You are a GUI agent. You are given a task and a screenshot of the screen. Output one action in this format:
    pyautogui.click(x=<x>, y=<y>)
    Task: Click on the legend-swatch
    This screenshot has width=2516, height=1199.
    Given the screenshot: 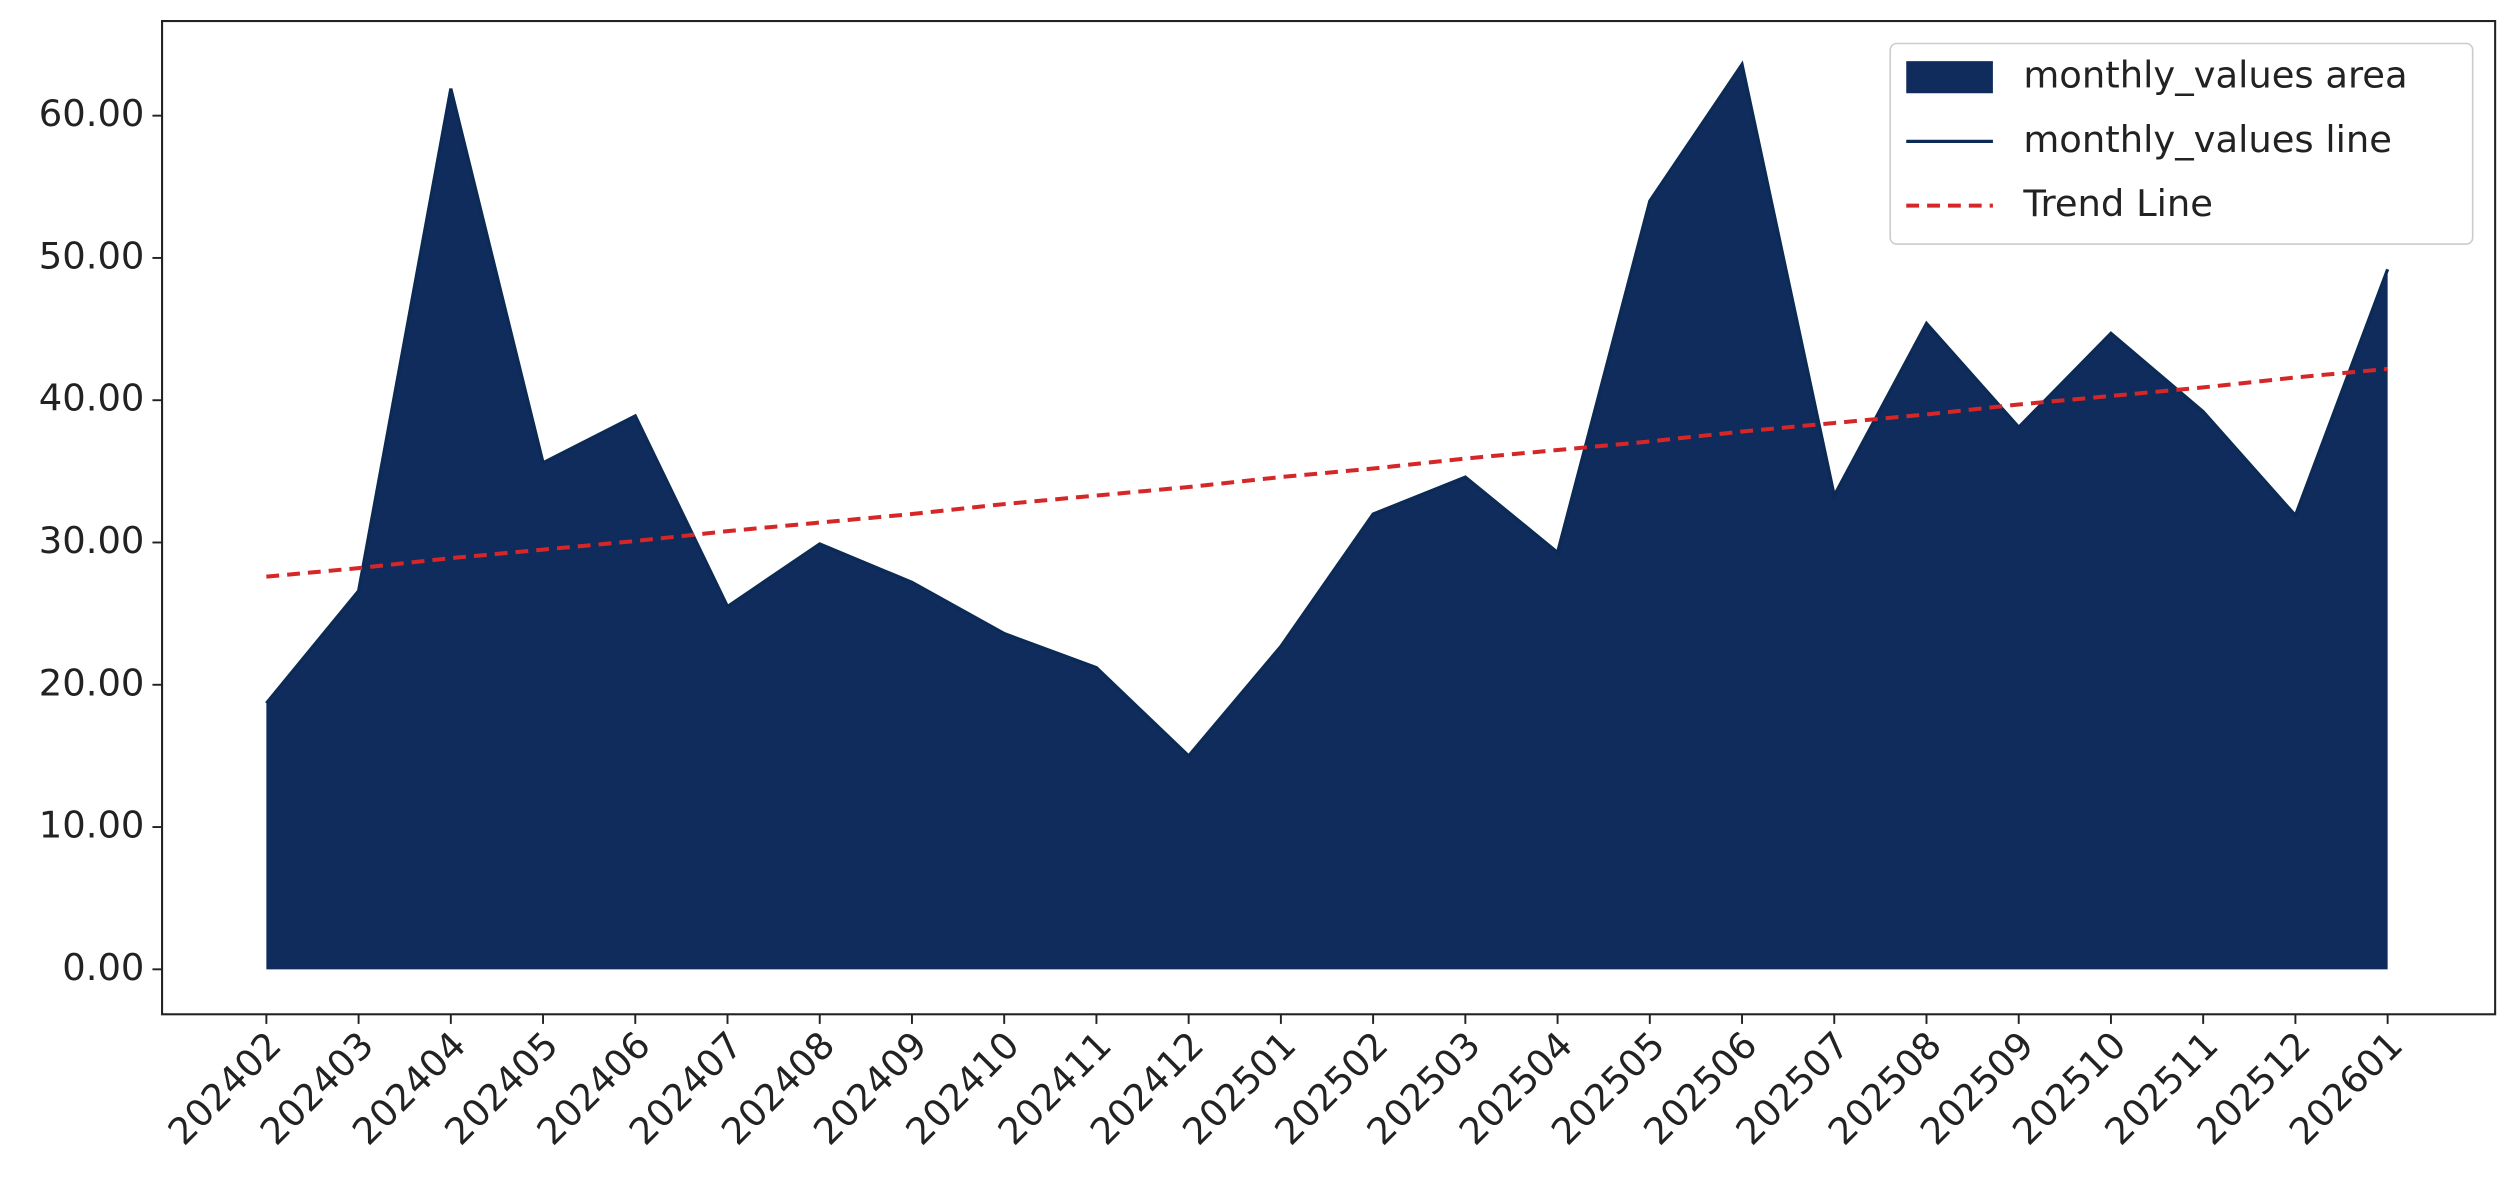 What is the action you would take?
    pyautogui.click(x=1949, y=77)
    